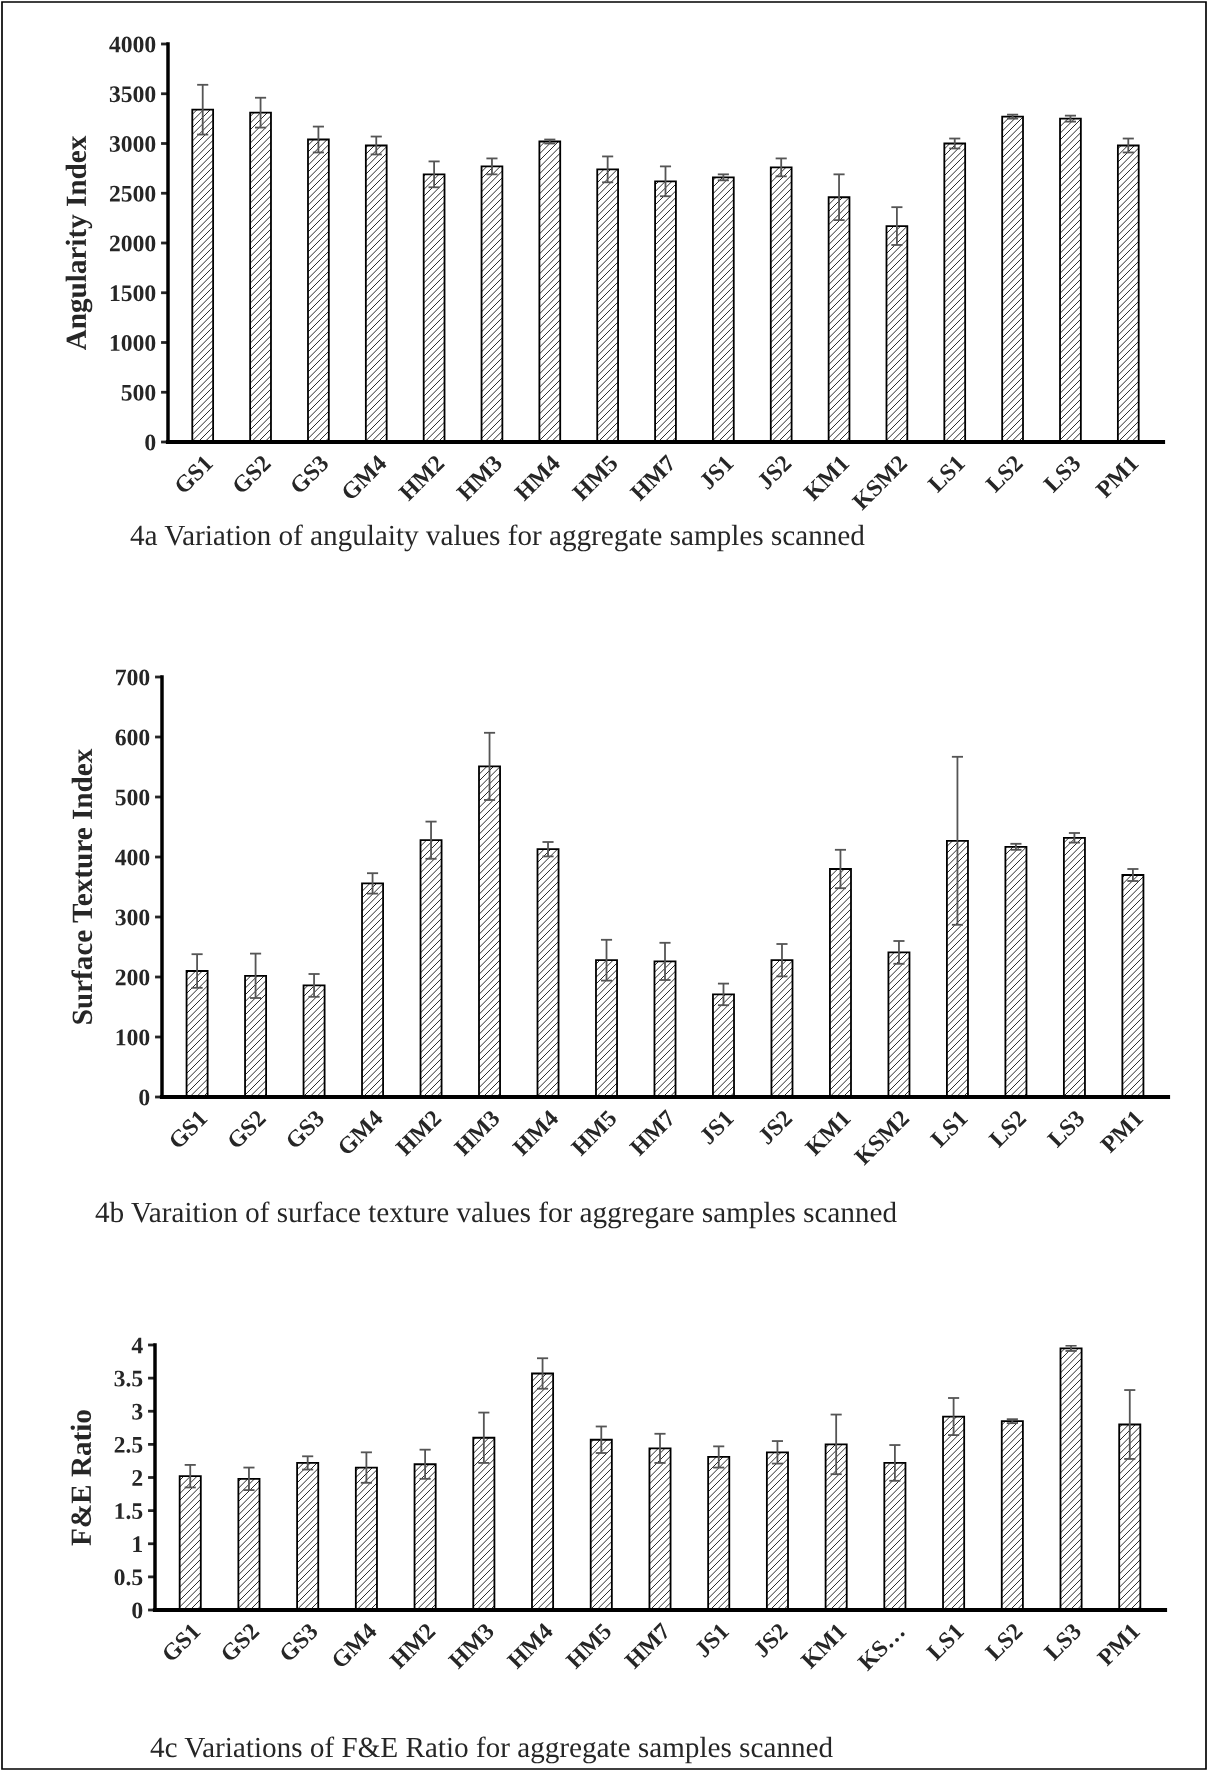 Image resolution: width=1208 pixels, height=1771 pixels. What do you see at coordinates (132, 917) in the screenshot?
I see `y-tick-label: 300` at bounding box center [132, 917].